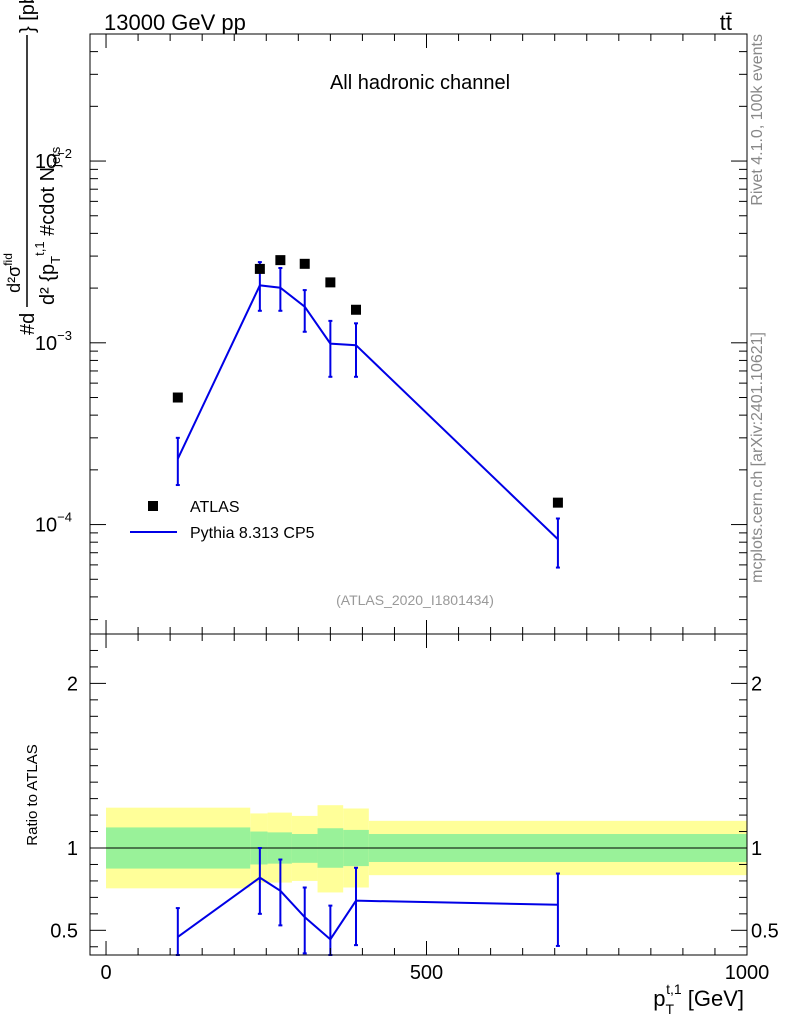 Image resolution: width=786 pixels, height=1024 pixels. I want to click on y-tick-label: 10⁻⁴, so click(53, 523).